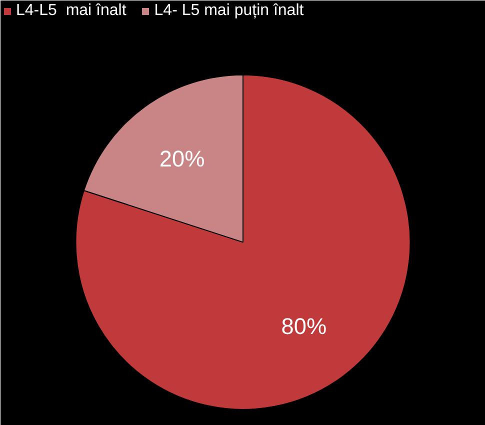 Image resolution: width=485 pixels, height=425 pixels. Describe the element at coordinates (229, 11) in the screenshot. I see `legend-label: L4- L5 mai puțin înalt` at that location.